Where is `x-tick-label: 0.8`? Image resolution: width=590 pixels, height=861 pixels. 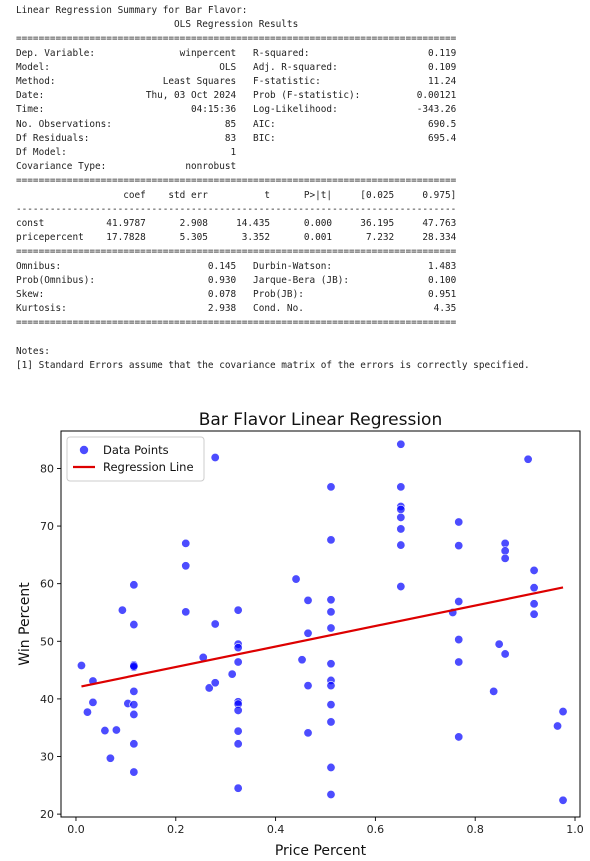 x-tick-label: 0.8 is located at coordinates (475, 829).